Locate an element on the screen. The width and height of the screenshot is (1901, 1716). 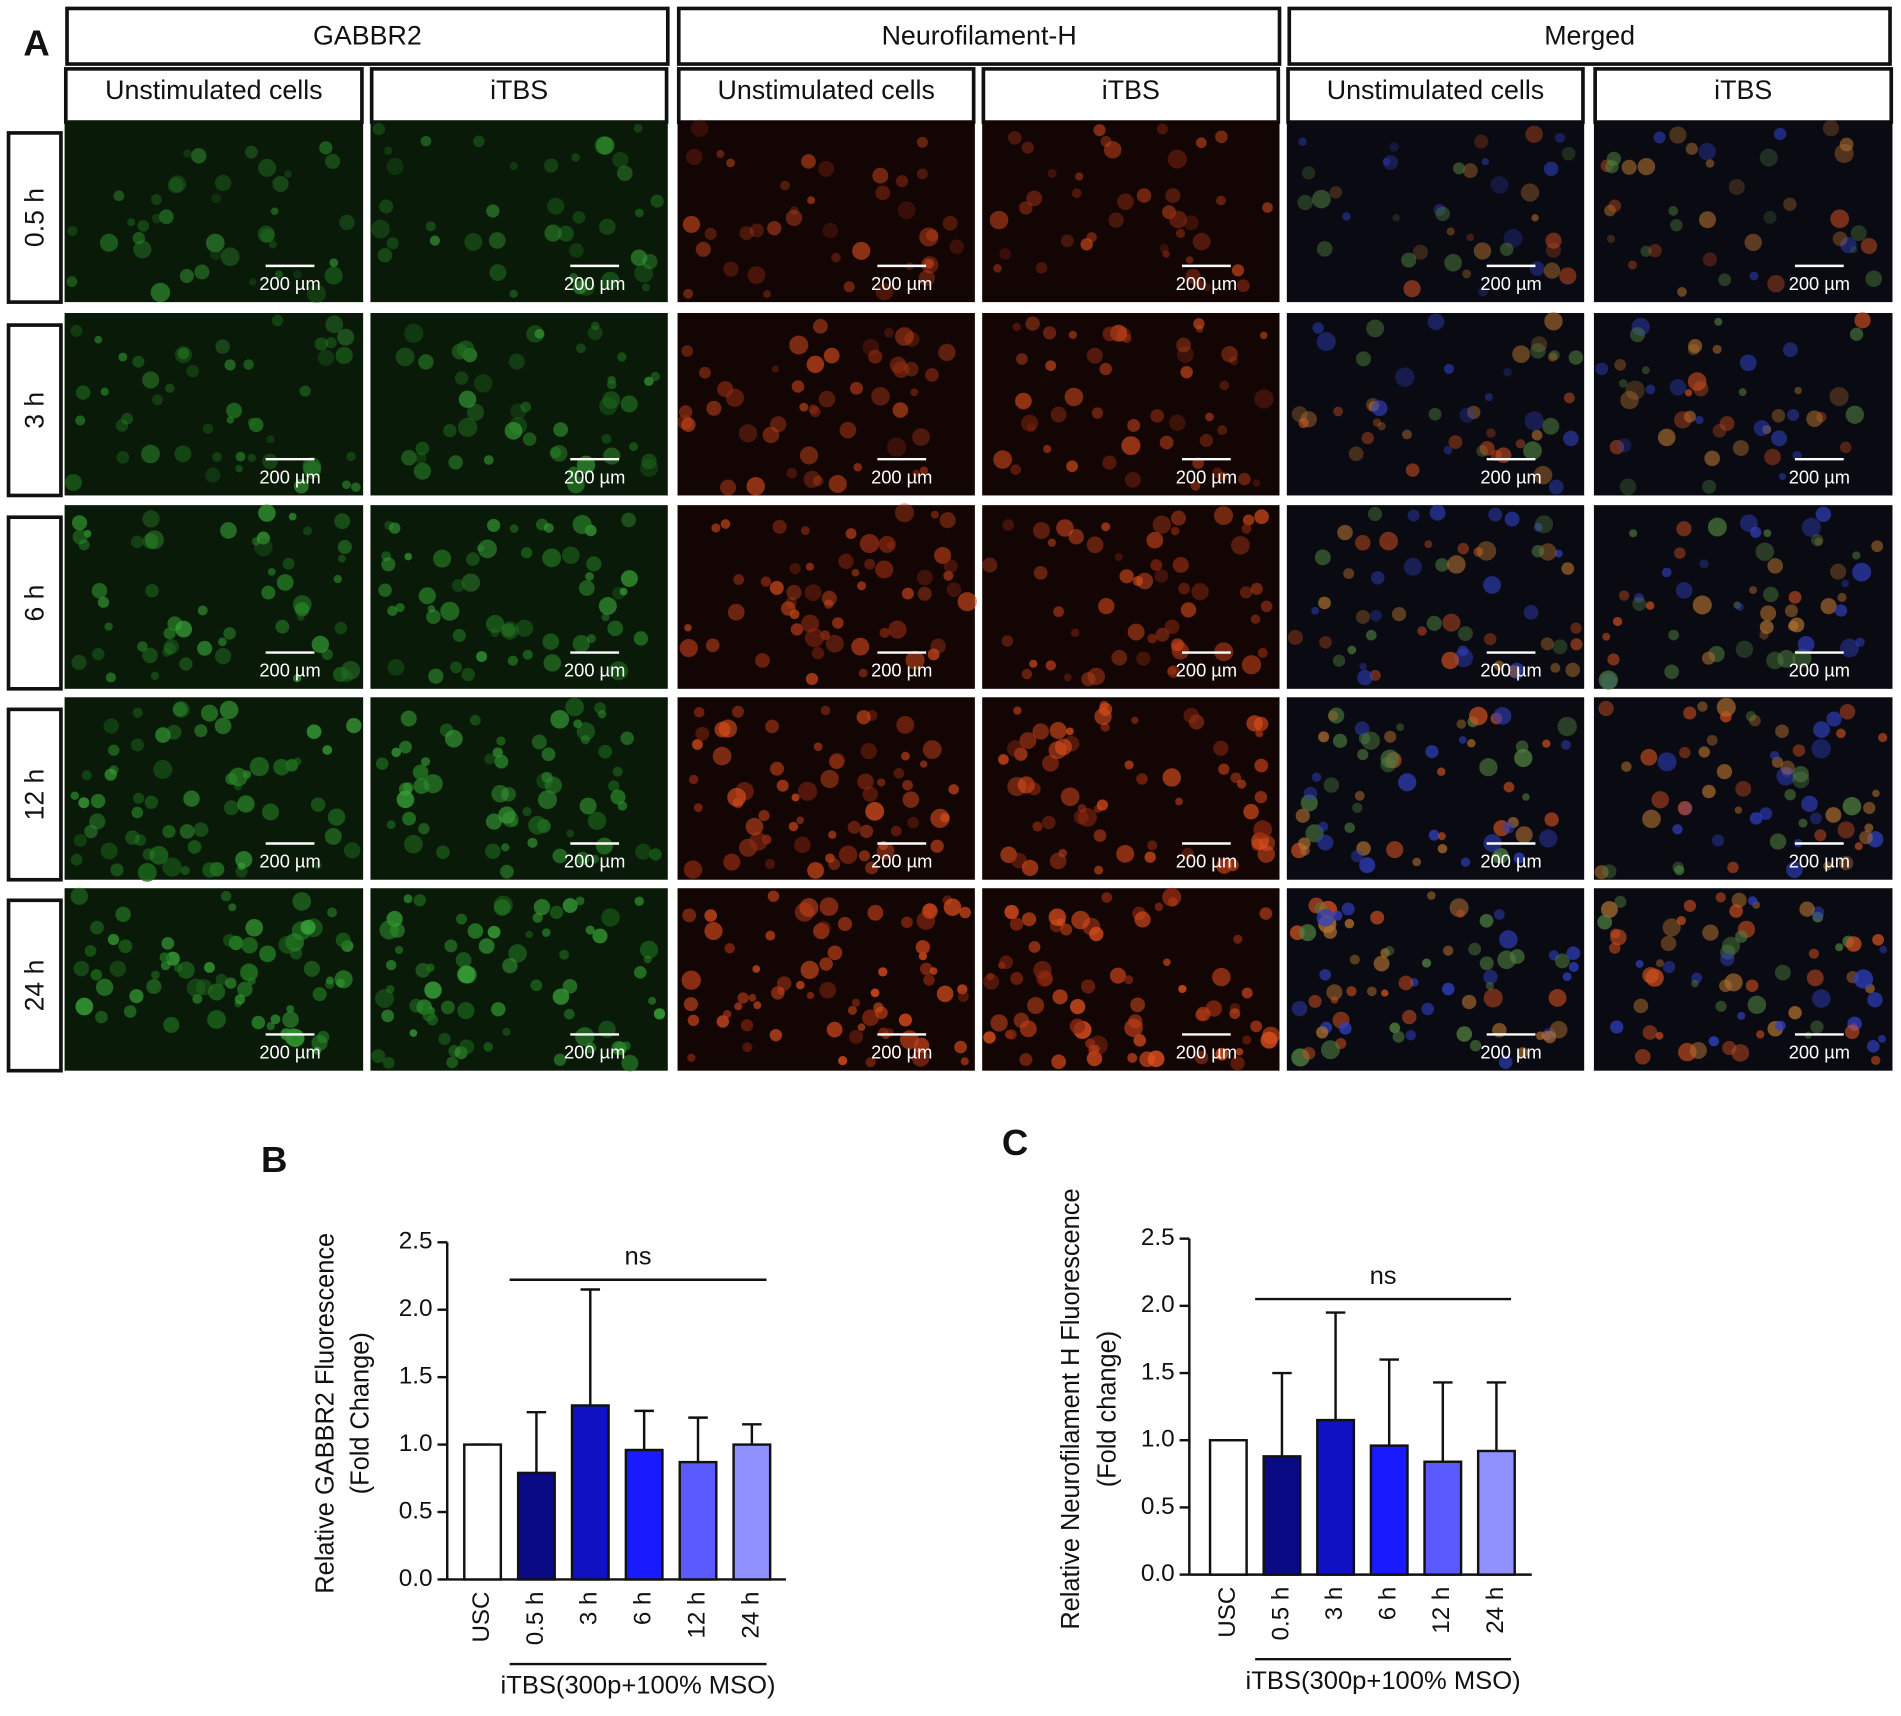
x-tick-label: 0.5 h is located at coordinates (535, 1619).